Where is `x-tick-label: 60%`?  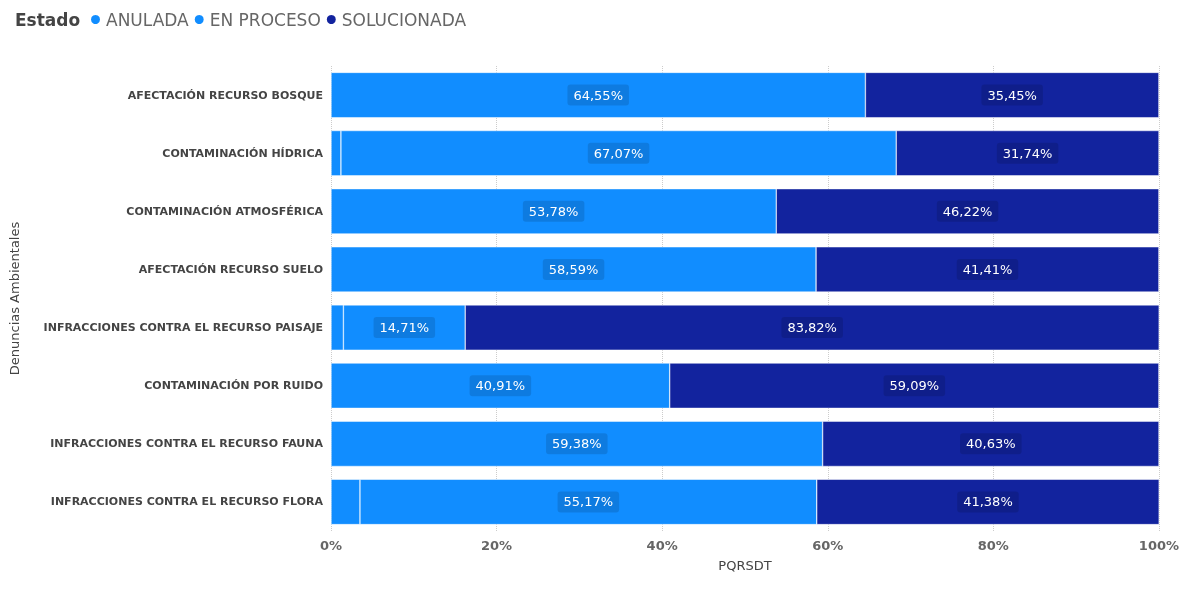 x-tick-label: 60% is located at coordinates (828, 545).